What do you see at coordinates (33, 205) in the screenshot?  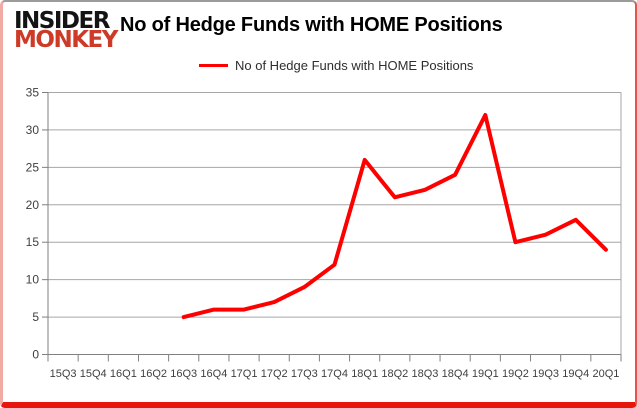 I see `y-tick-label: 20` at bounding box center [33, 205].